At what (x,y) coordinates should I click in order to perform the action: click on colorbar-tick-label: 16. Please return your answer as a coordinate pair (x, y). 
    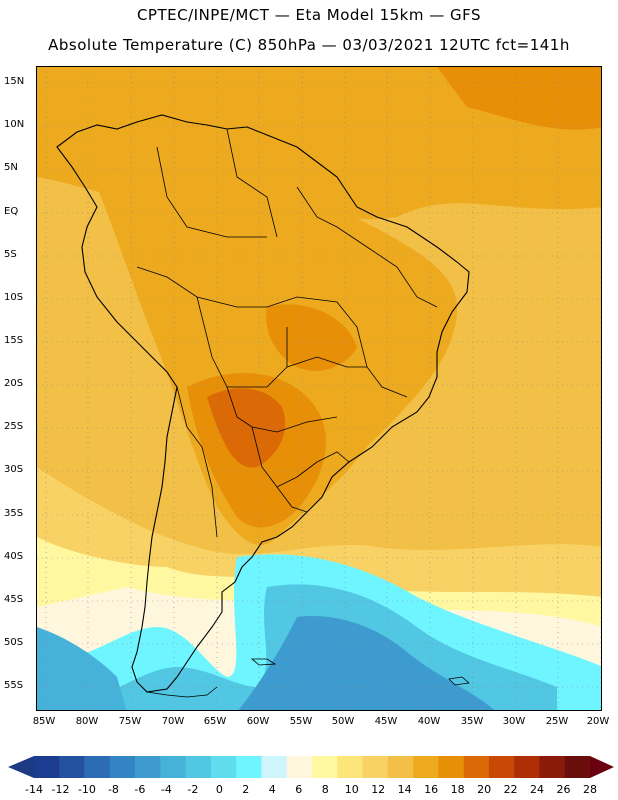
    Looking at the image, I should click on (431, 789).